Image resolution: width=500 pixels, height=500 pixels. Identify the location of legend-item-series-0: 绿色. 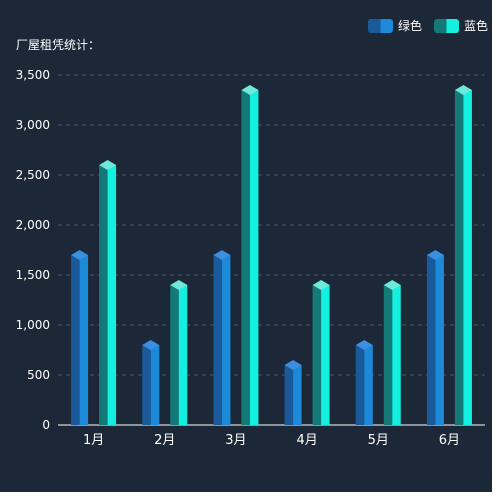
(394, 25).